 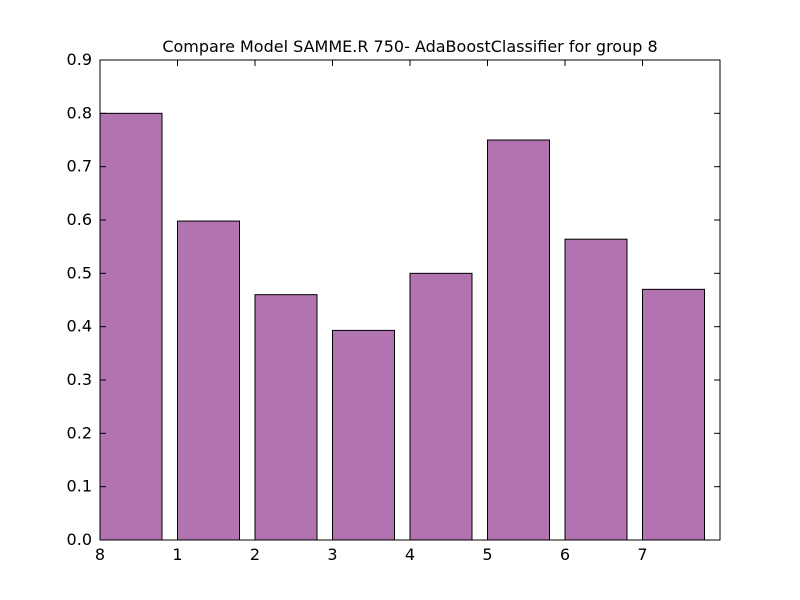 I want to click on y-tick-label: 0.1, so click(x=79, y=486).